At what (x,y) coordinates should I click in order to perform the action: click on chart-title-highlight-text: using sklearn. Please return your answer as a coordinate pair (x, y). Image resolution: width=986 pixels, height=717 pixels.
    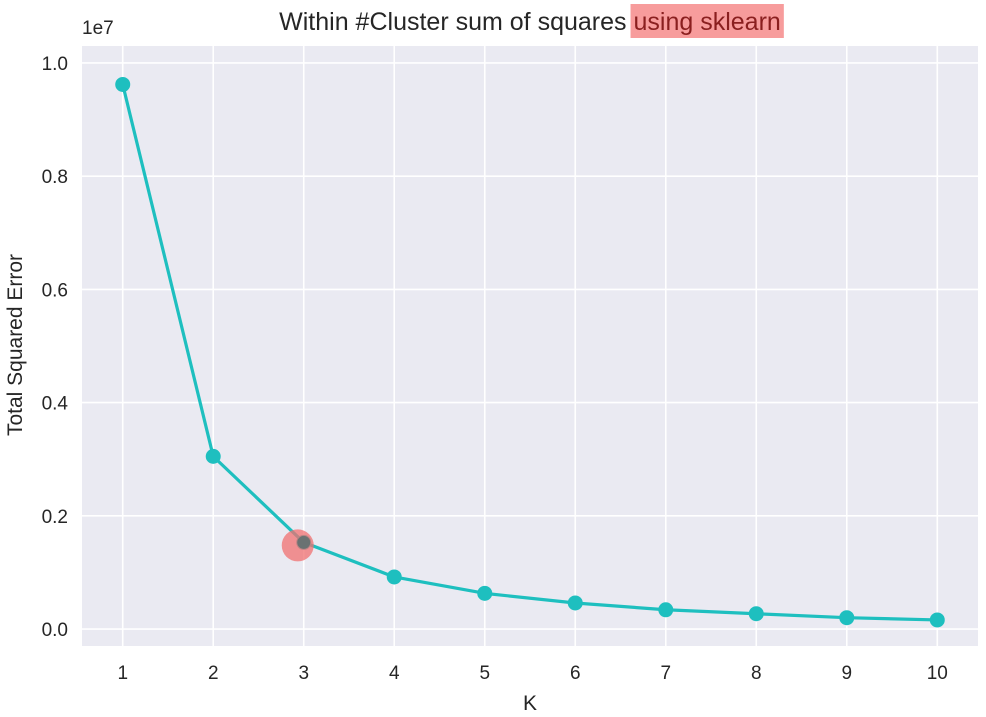
    Looking at the image, I should click on (707, 22).